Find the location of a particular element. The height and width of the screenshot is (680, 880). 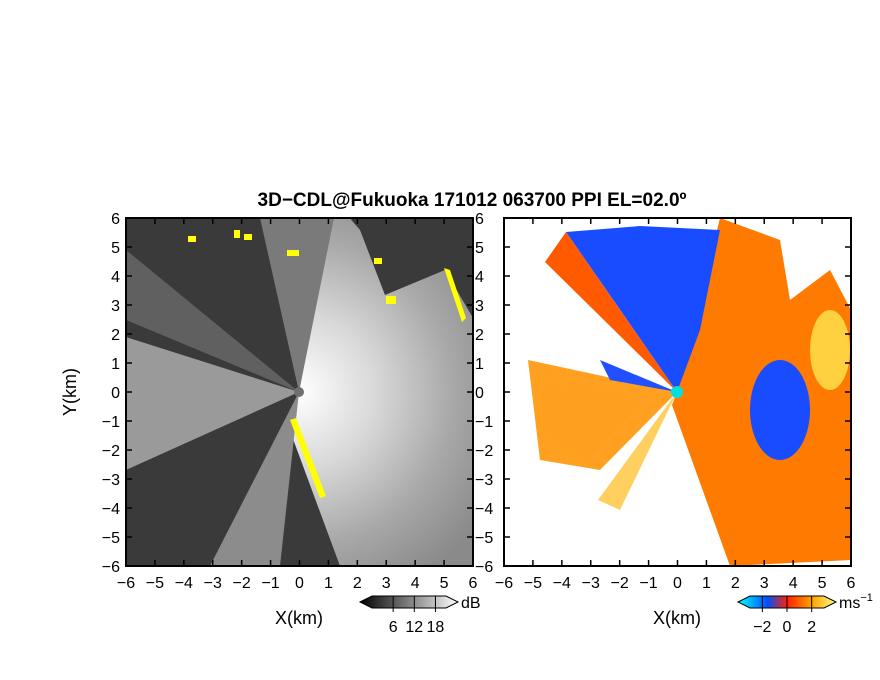

velocity-colorbar-tick-label: 2 is located at coordinates (811, 627).